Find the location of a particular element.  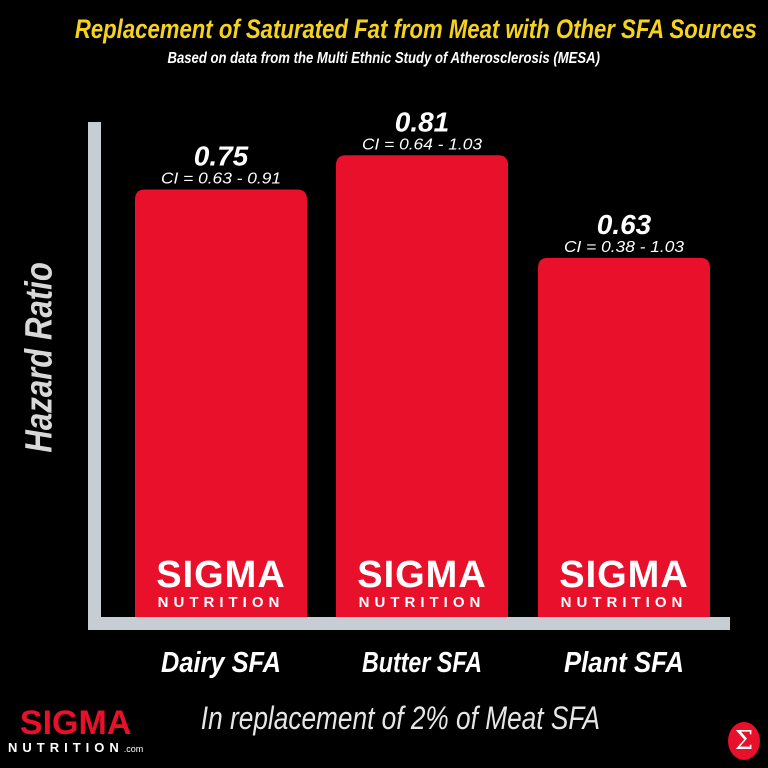

footer-logo: SIGMA NUTRITION.com is located at coordinates (75, 730).